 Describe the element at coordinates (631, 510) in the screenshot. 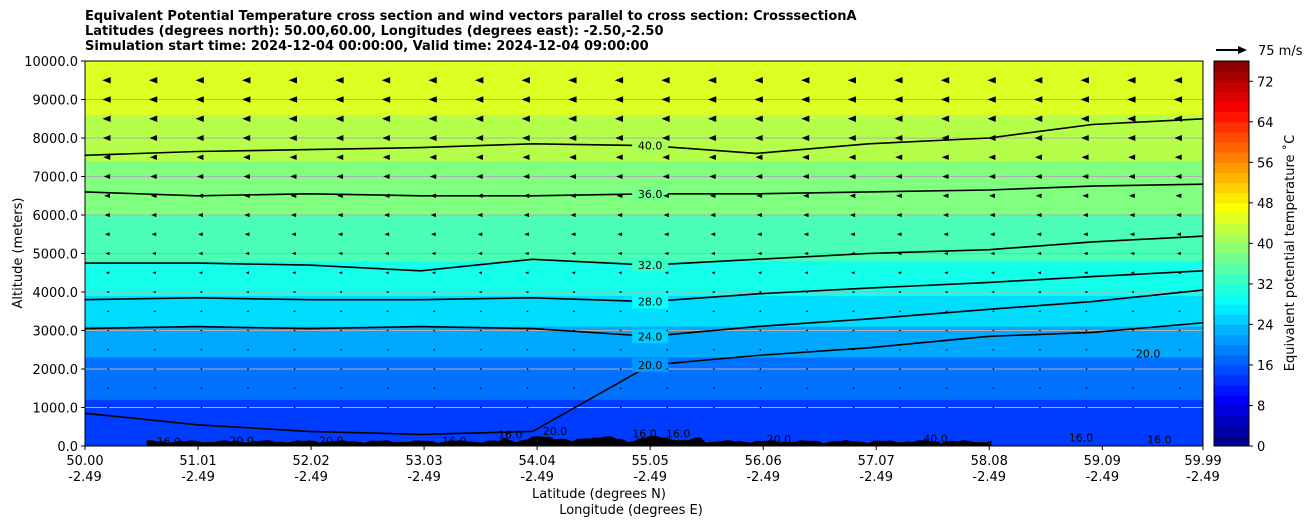

I see `x-axis-label-longitude: Longitude (degrees E)` at that location.